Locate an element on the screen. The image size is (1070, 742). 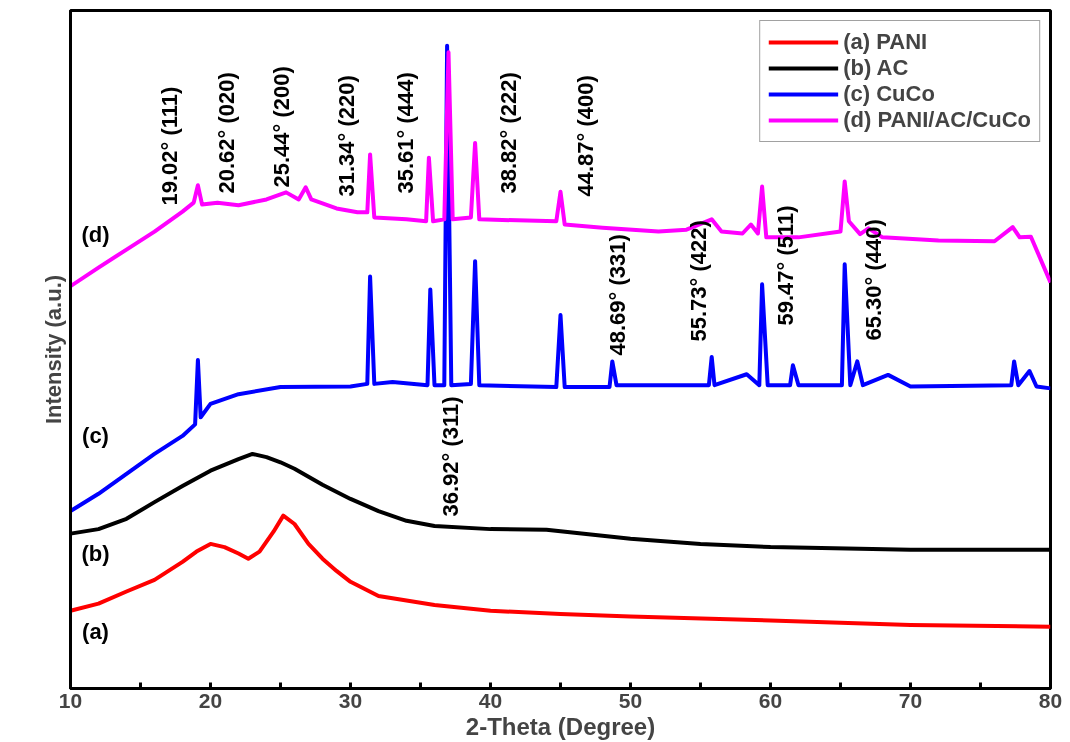
y-axis-title: Intensity (a.u.) is located at coordinates (53, 349).